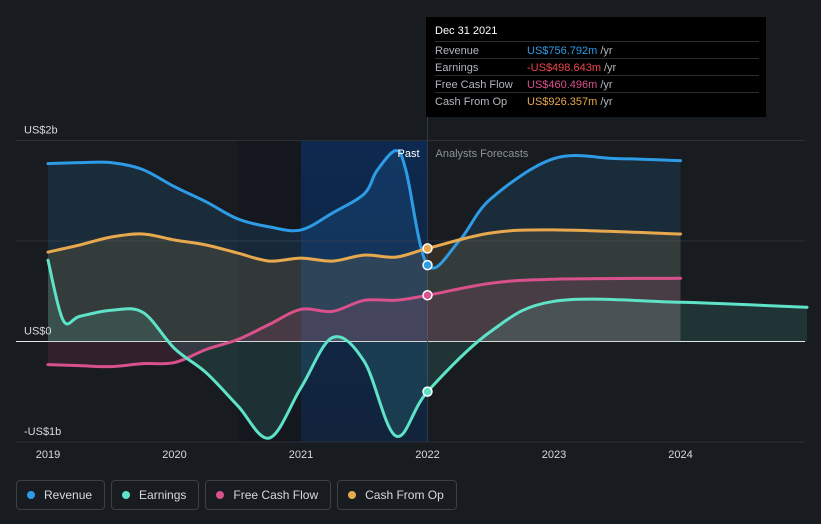 This screenshot has height=524, width=821. I want to click on legend-label: Free Cash Flow, so click(276, 495).